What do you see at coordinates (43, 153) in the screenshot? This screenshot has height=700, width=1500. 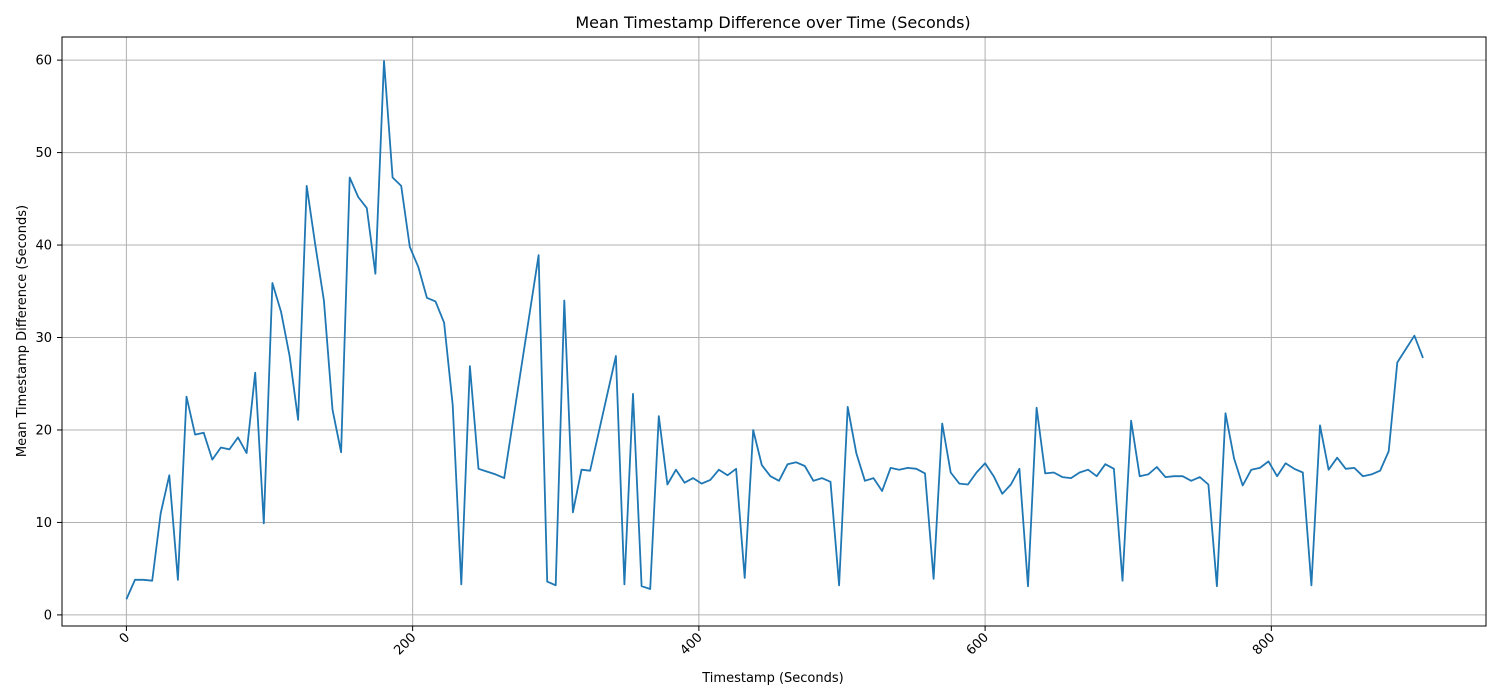 I see `y-tick-label: 50` at bounding box center [43, 153].